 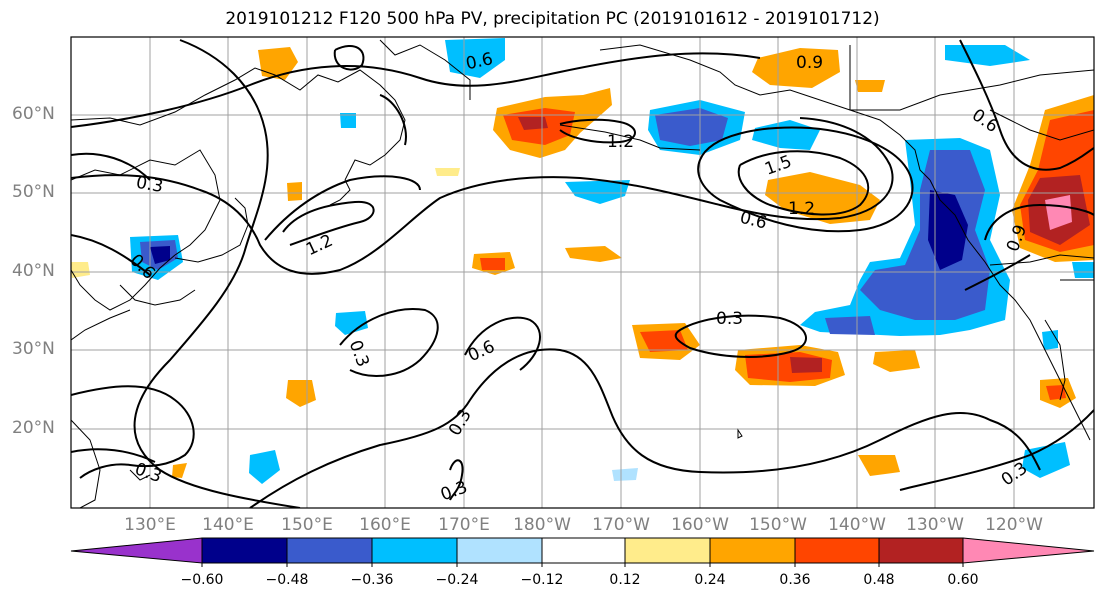 I want to click on lon-label: 150°E, so click(x=307, y=525).